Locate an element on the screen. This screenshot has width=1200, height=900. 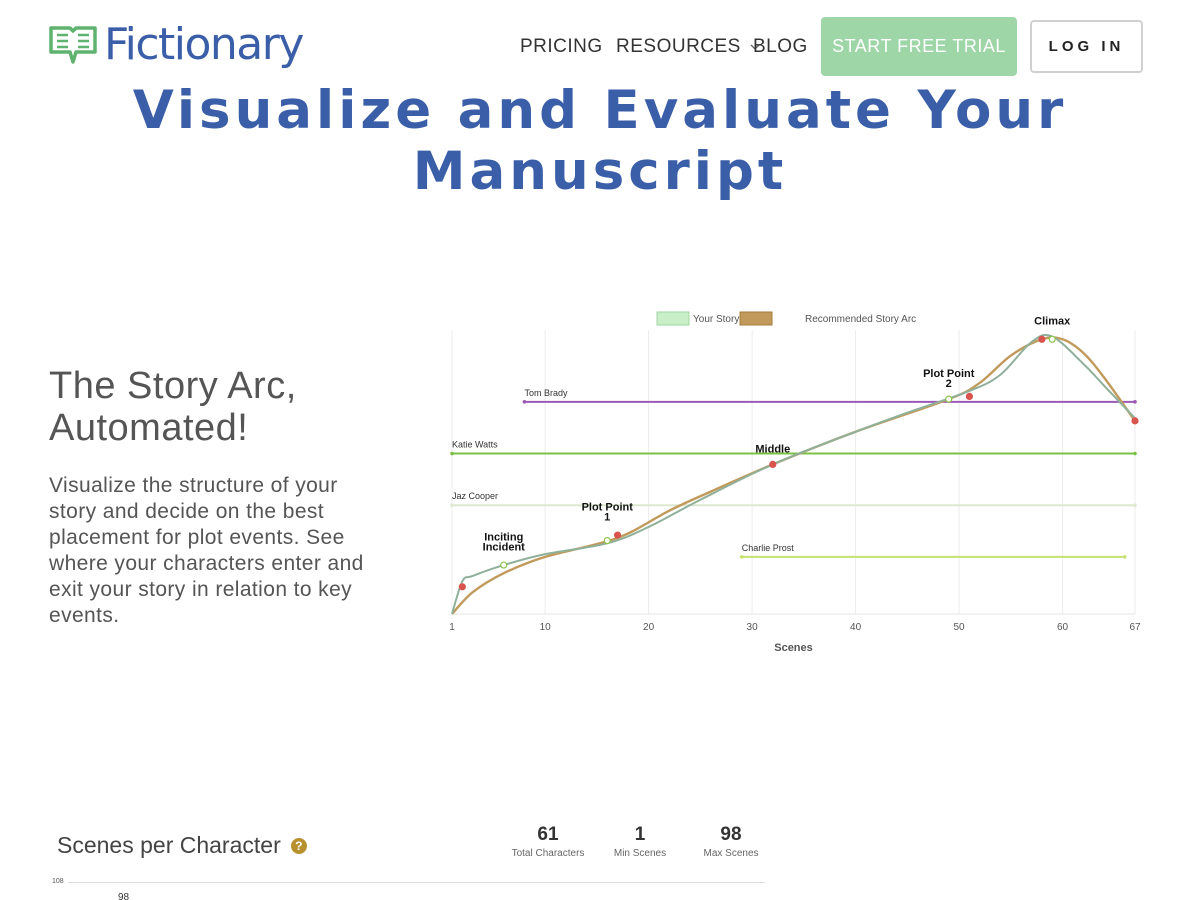
annotation-label: Incident is located at coordinates (504, 547).